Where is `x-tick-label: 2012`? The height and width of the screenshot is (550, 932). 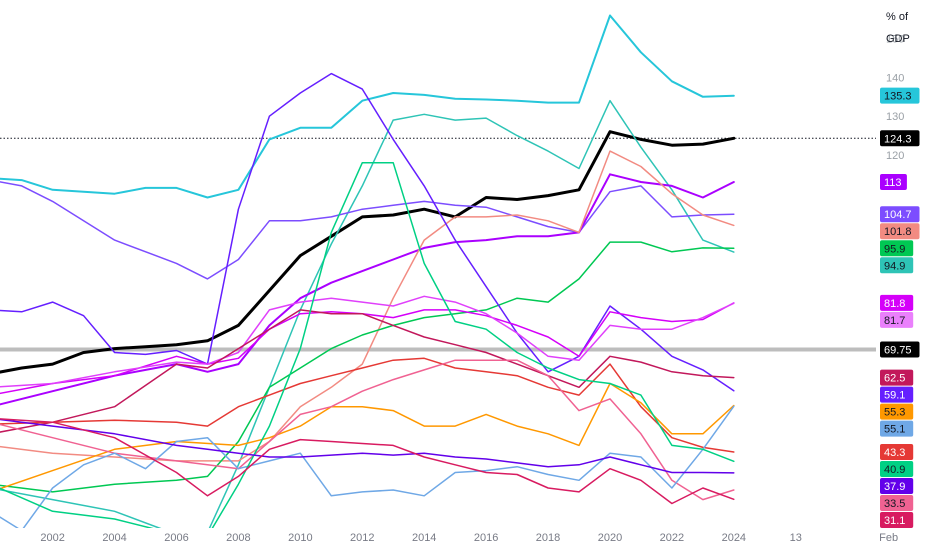
x-tick-label: 2012 is located at coordinates (362, 538).